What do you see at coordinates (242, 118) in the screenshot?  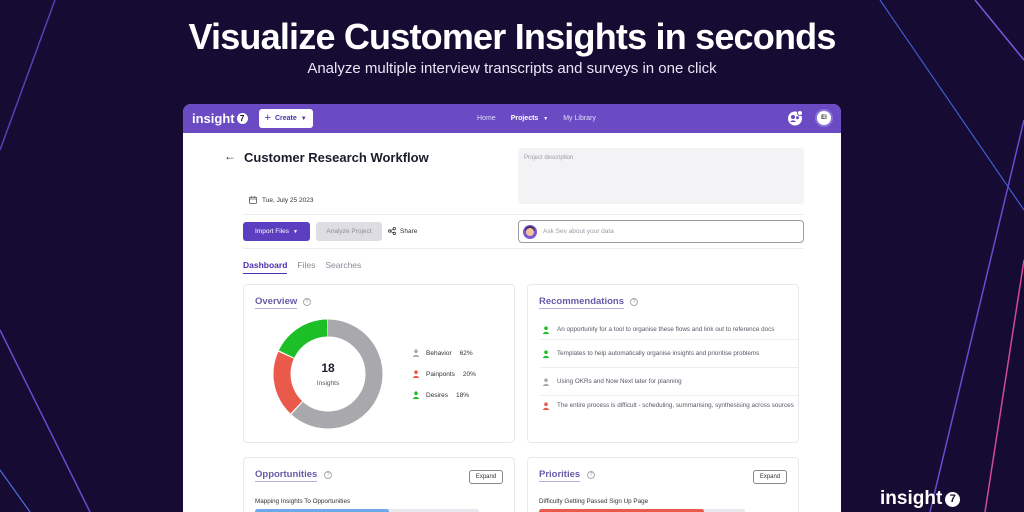 I see `logo-mark-icon: 7` at bounding box center [242, 118].